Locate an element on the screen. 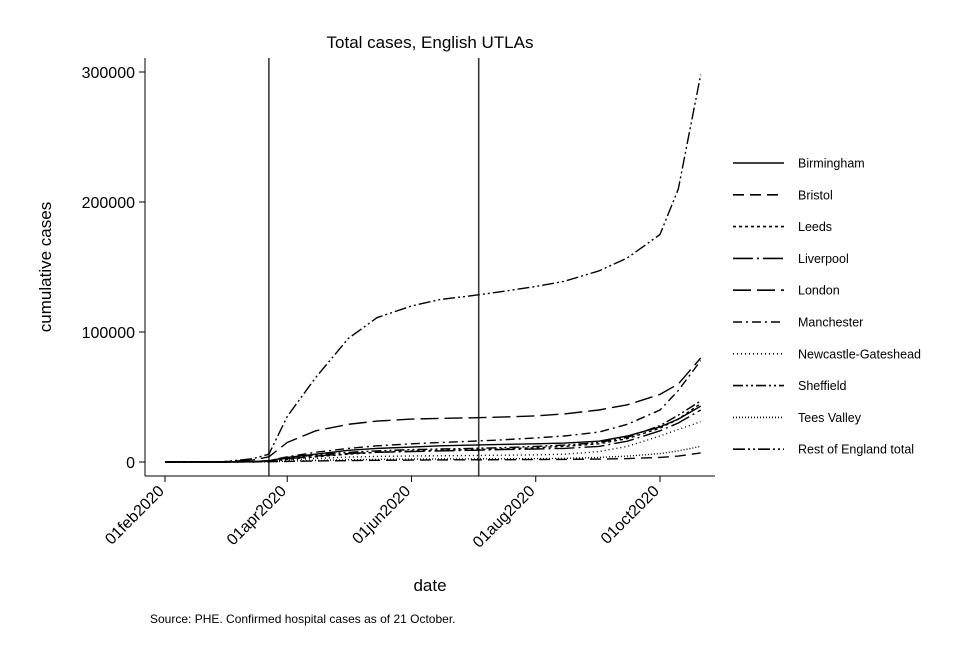 The height and width of the screenshot is (653, 980). reference-lines is located at coordinates (374, 267).